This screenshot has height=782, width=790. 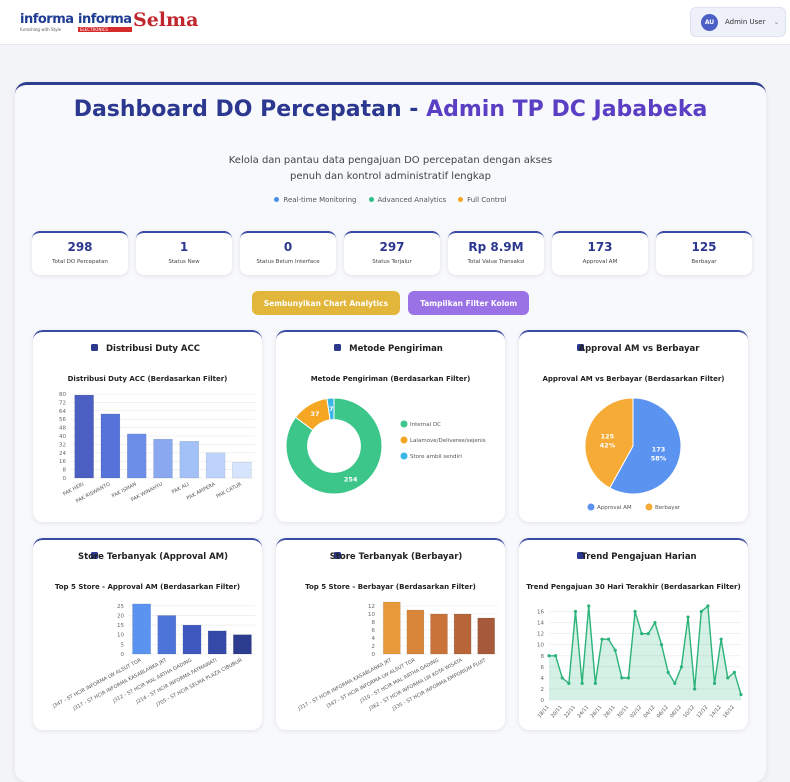 What do you see at coordinates (650, 711) in the screenshot?
I see `x-tick-label: 04/12` at bounding box center [650, 711].